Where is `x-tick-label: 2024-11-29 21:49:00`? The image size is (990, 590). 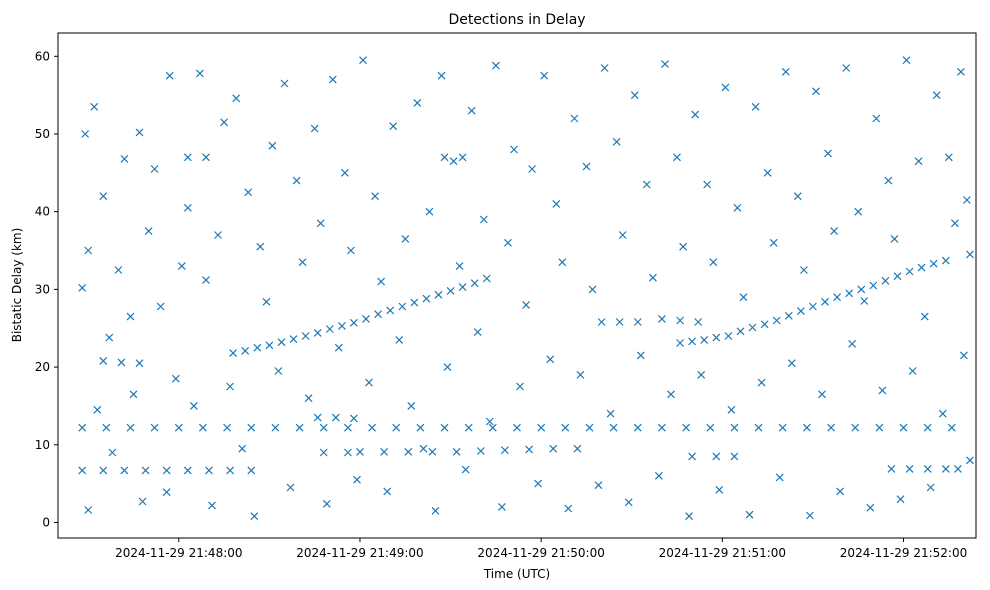
x-tick-label: 2024-11-29 21:49:00 is located at coordinates (359, 553).